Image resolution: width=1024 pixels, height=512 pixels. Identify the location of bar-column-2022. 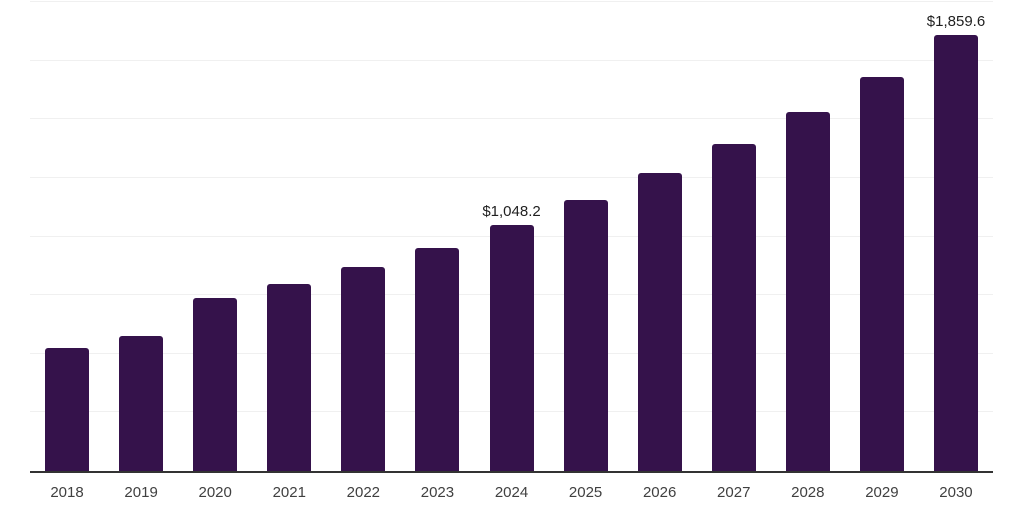
(363, 236).